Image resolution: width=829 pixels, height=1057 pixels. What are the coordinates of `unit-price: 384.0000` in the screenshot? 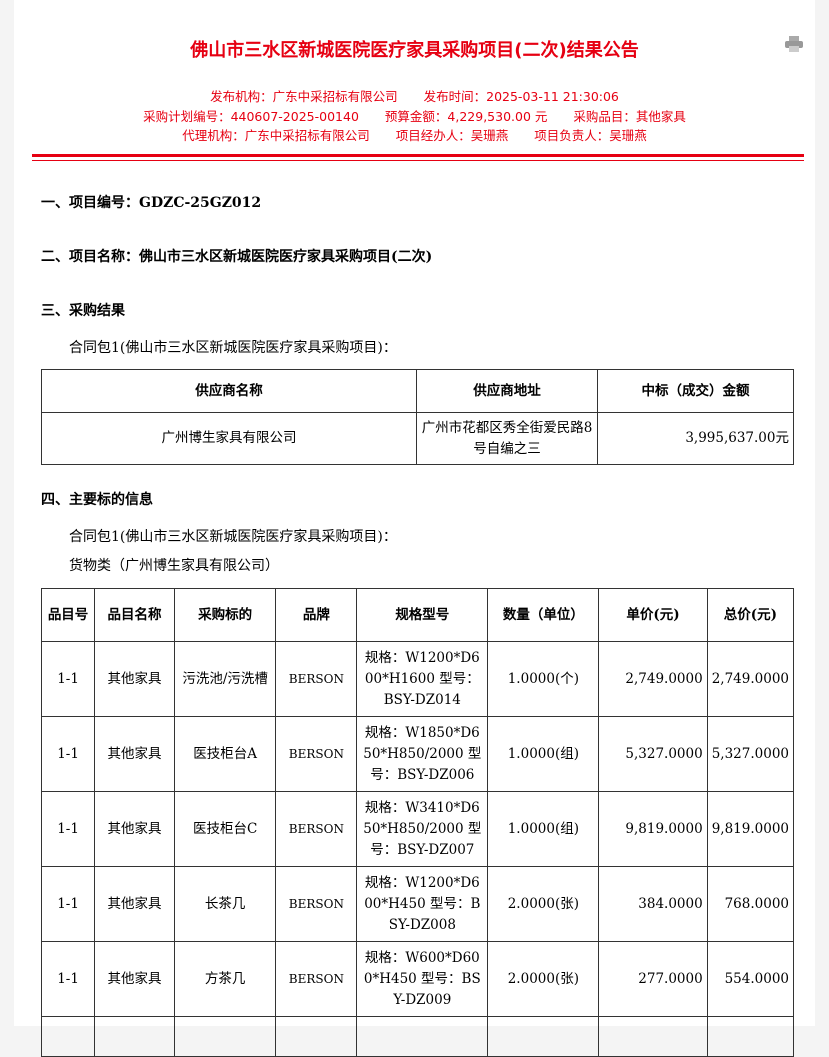 It's located at (653, 904).